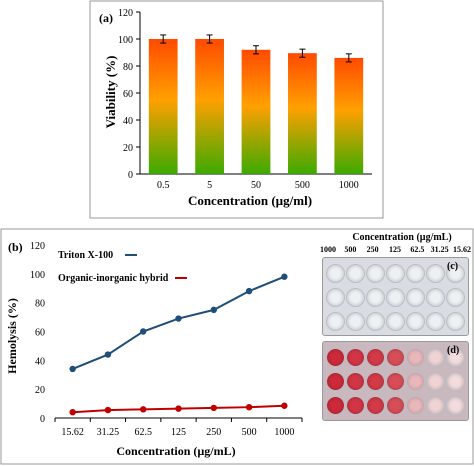  I want to click on plate-column-label: 125, so click(395, 249).